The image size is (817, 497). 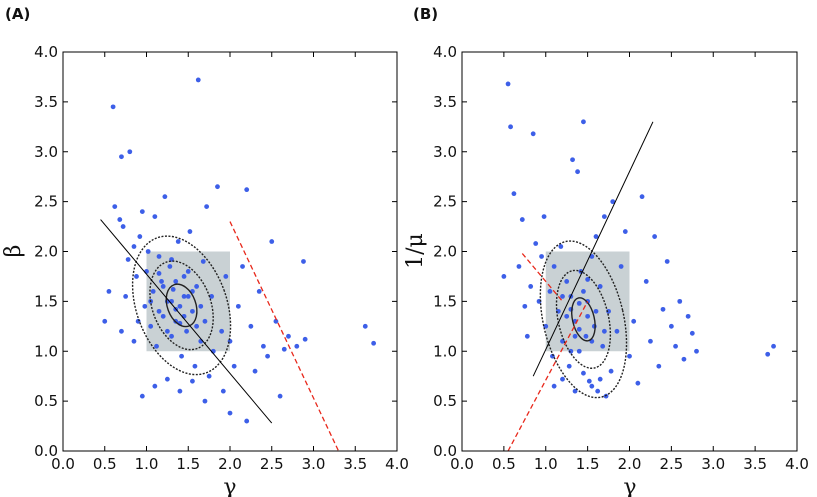 I want to click on panel-a-x-axis-title: γ, so click(x=229, y=486).